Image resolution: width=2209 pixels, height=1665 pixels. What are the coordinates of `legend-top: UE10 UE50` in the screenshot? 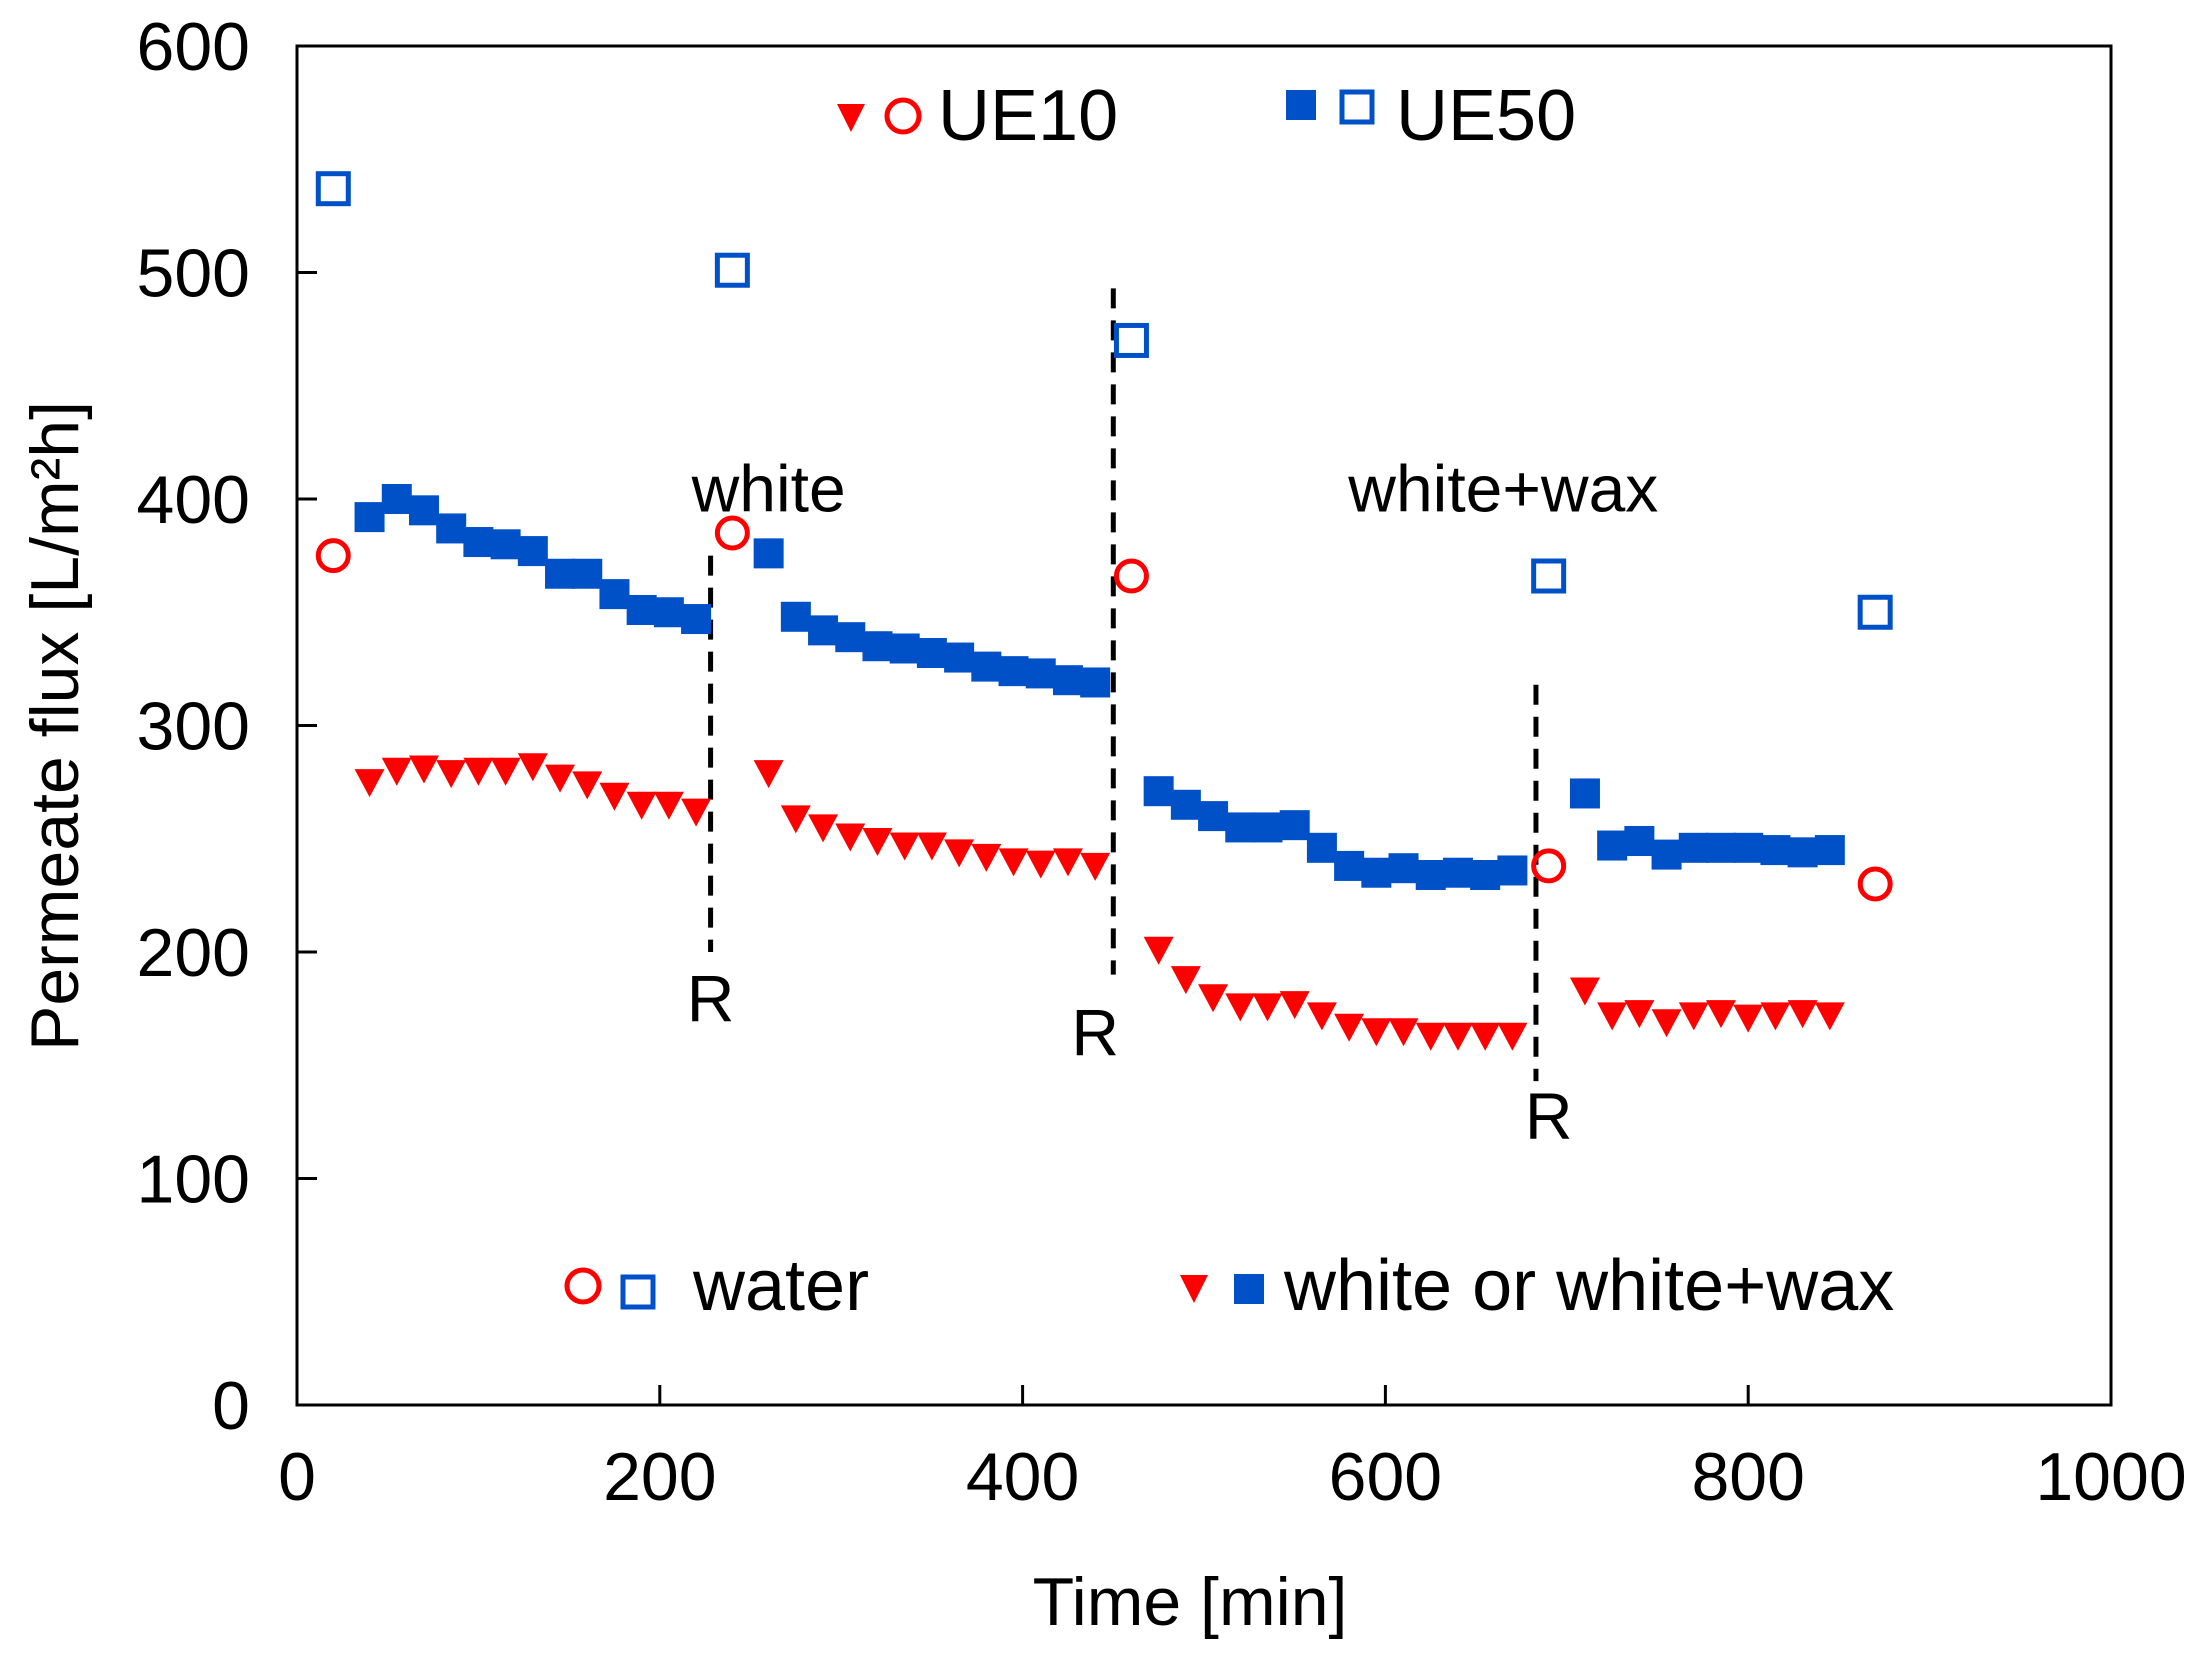 It's located at (1206, 116).